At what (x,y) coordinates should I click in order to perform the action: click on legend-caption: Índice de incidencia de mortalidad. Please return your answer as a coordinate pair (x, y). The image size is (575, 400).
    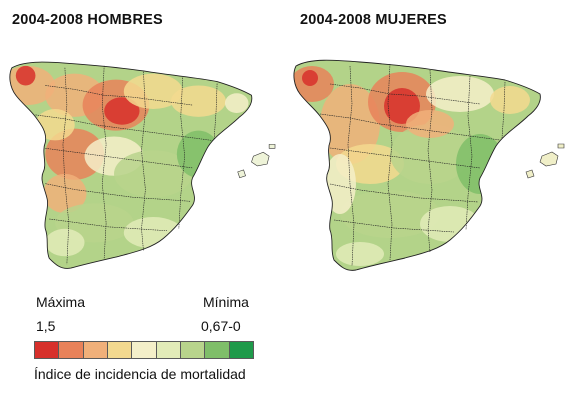
    Looking at the image, I should click on (140, 374).